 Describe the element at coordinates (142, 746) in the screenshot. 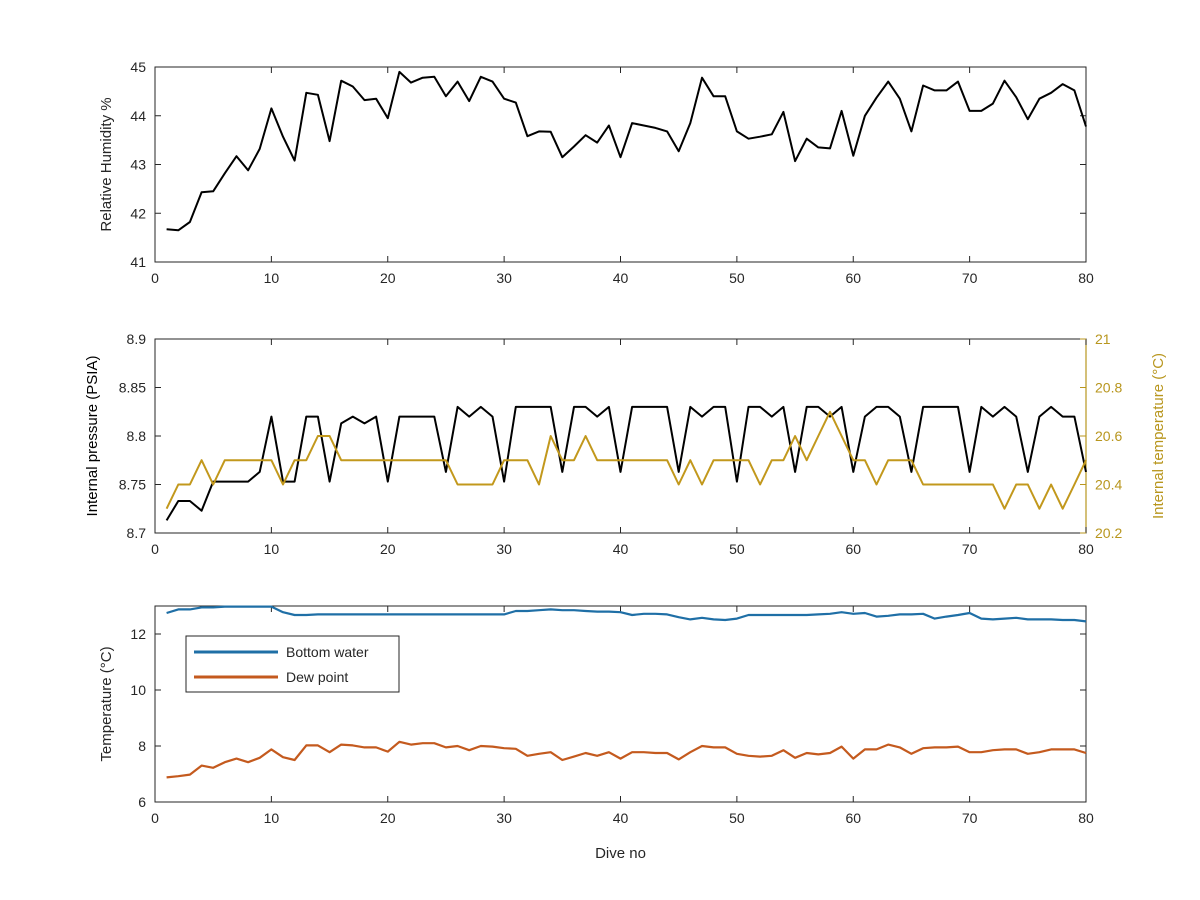

I see `y-tick-label: 8` at that location.